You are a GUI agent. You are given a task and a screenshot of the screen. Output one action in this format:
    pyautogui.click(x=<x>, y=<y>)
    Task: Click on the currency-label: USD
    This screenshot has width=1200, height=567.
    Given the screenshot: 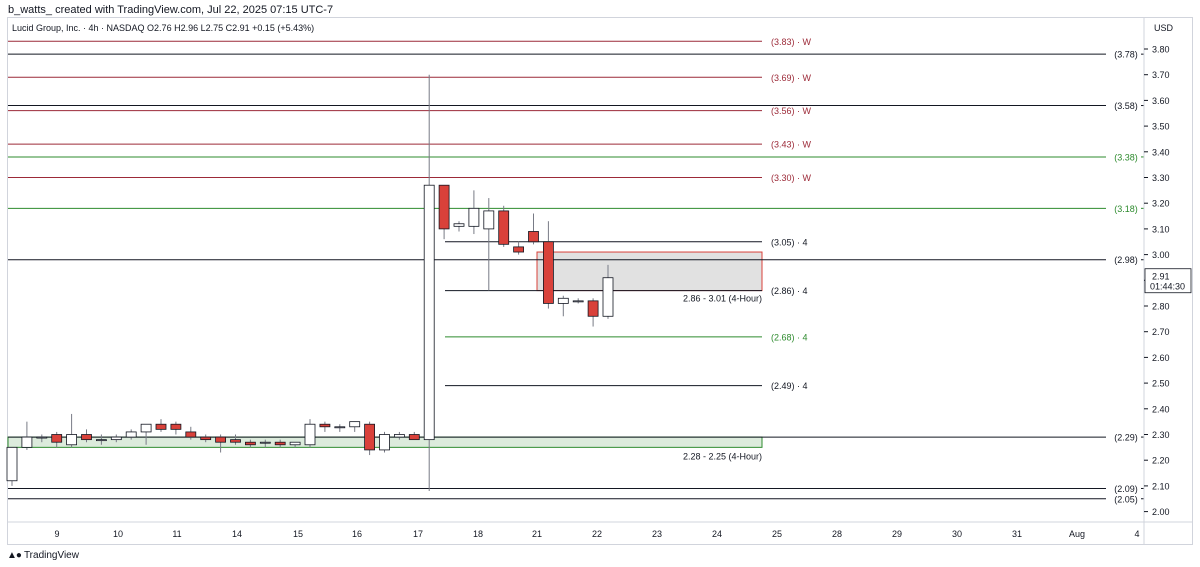 What is the action you would take?
    pyautogui.click(x=1164, y=28)
    